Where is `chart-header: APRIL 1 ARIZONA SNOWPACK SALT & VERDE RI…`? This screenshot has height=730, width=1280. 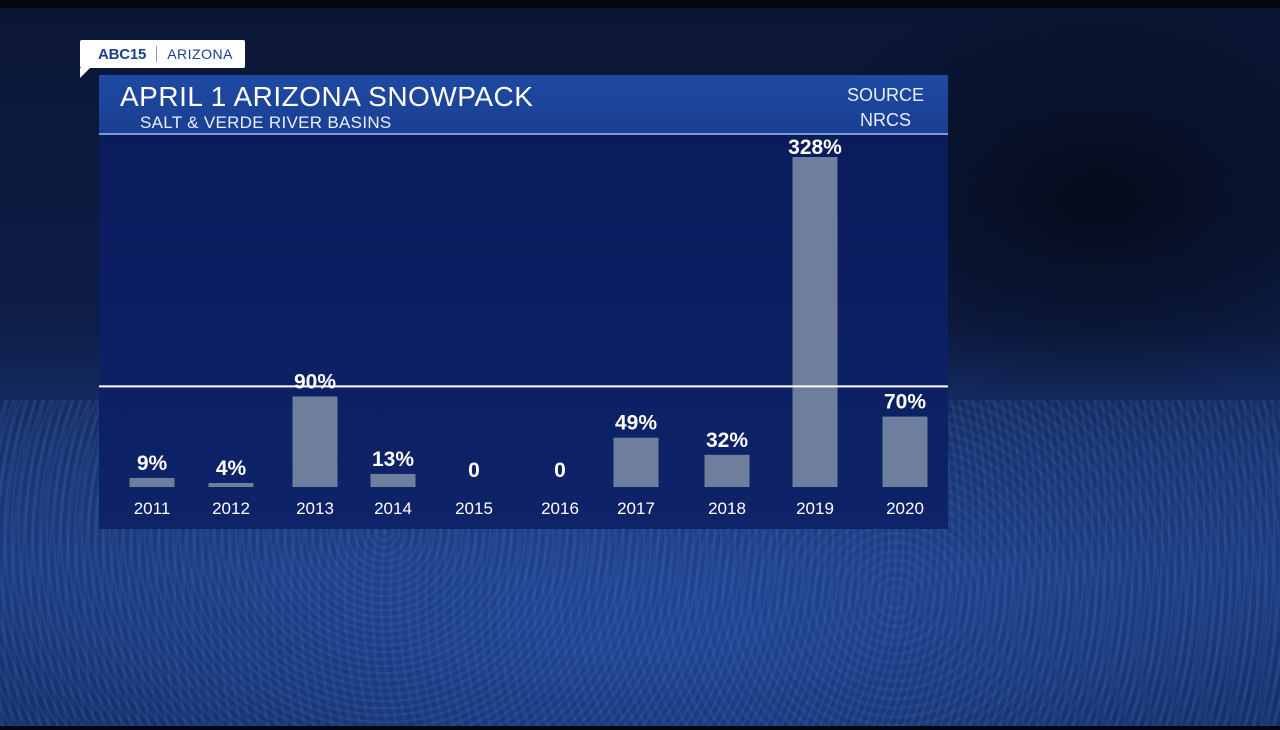
chart-header: APRIL 1 ARIZONA SNOWPACK SALT & VERDE RI… is located at coordinates (523, 105).